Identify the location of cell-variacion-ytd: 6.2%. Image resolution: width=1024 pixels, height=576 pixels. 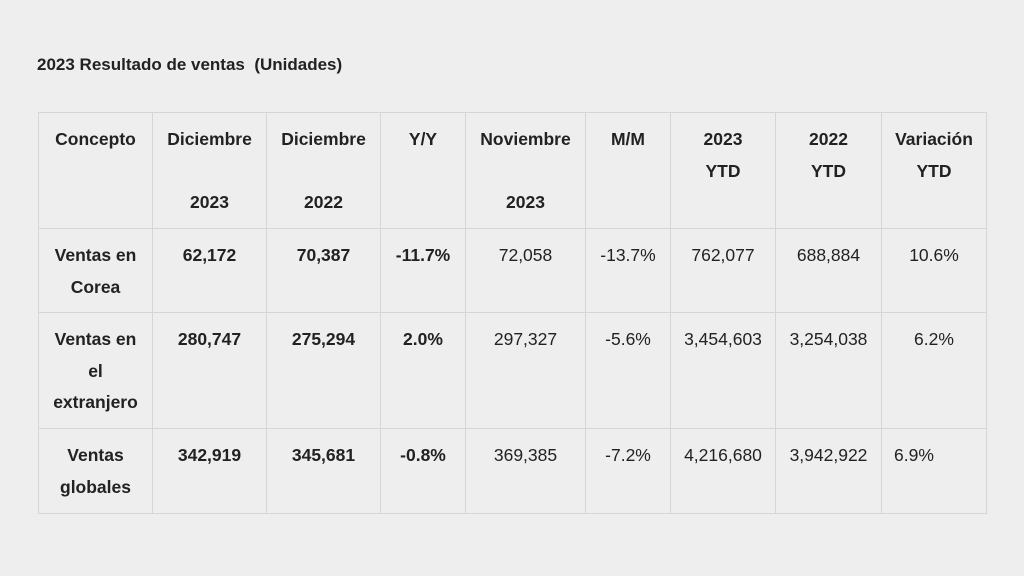
(934, 370).